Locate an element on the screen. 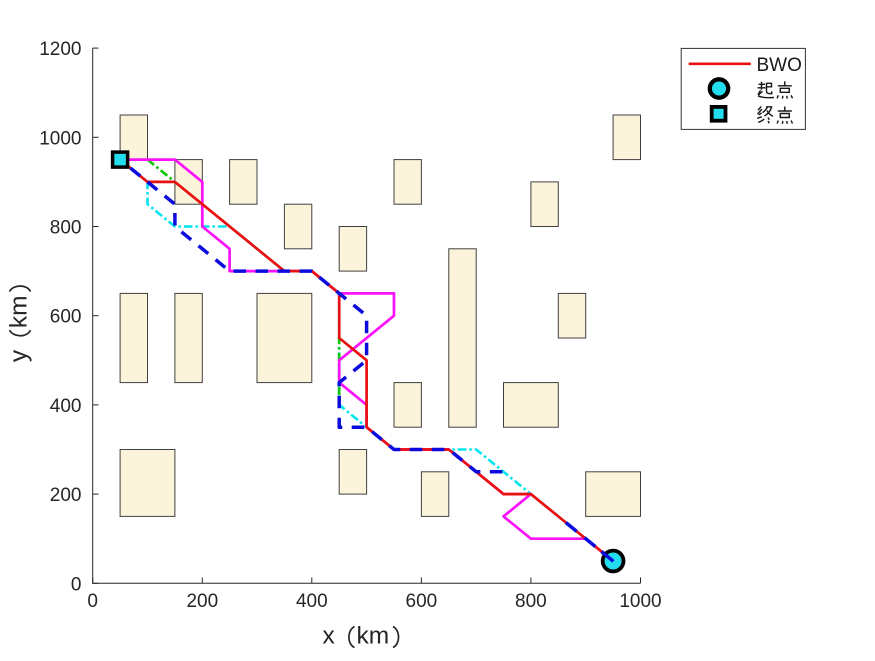 This screenshot has height=661, width=875. svg-text: BWO is located at coordinates (779, 65).